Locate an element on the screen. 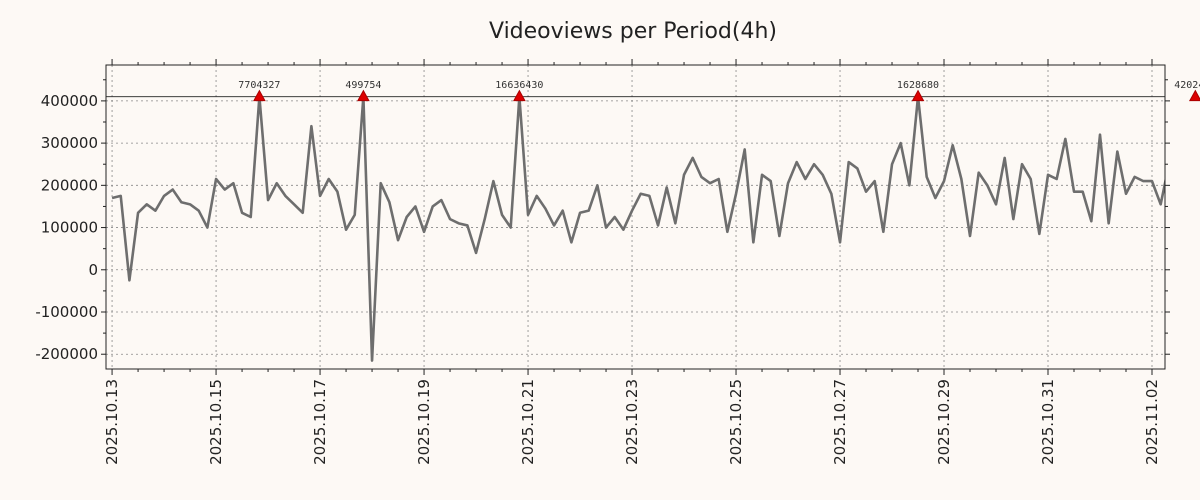 The image size is (1200, 500). y-tick-label: -100000 is located at coordinates (66, 312).